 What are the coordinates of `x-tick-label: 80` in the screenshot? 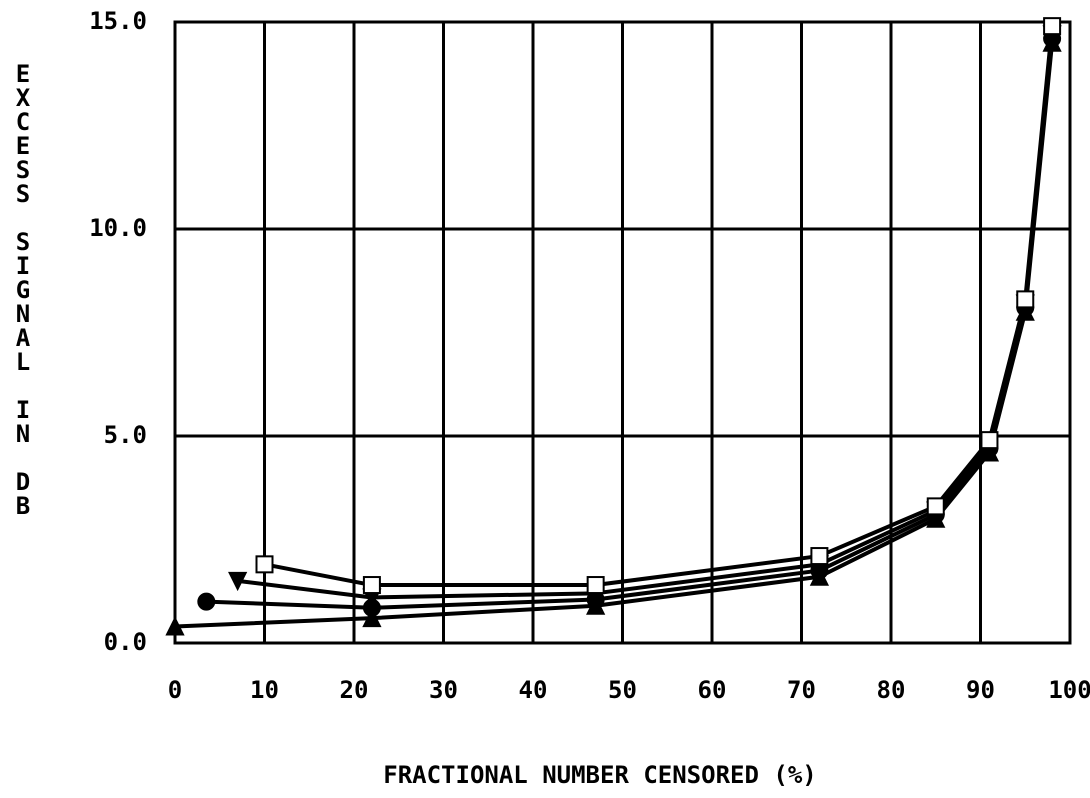 It's located at (891, 690).